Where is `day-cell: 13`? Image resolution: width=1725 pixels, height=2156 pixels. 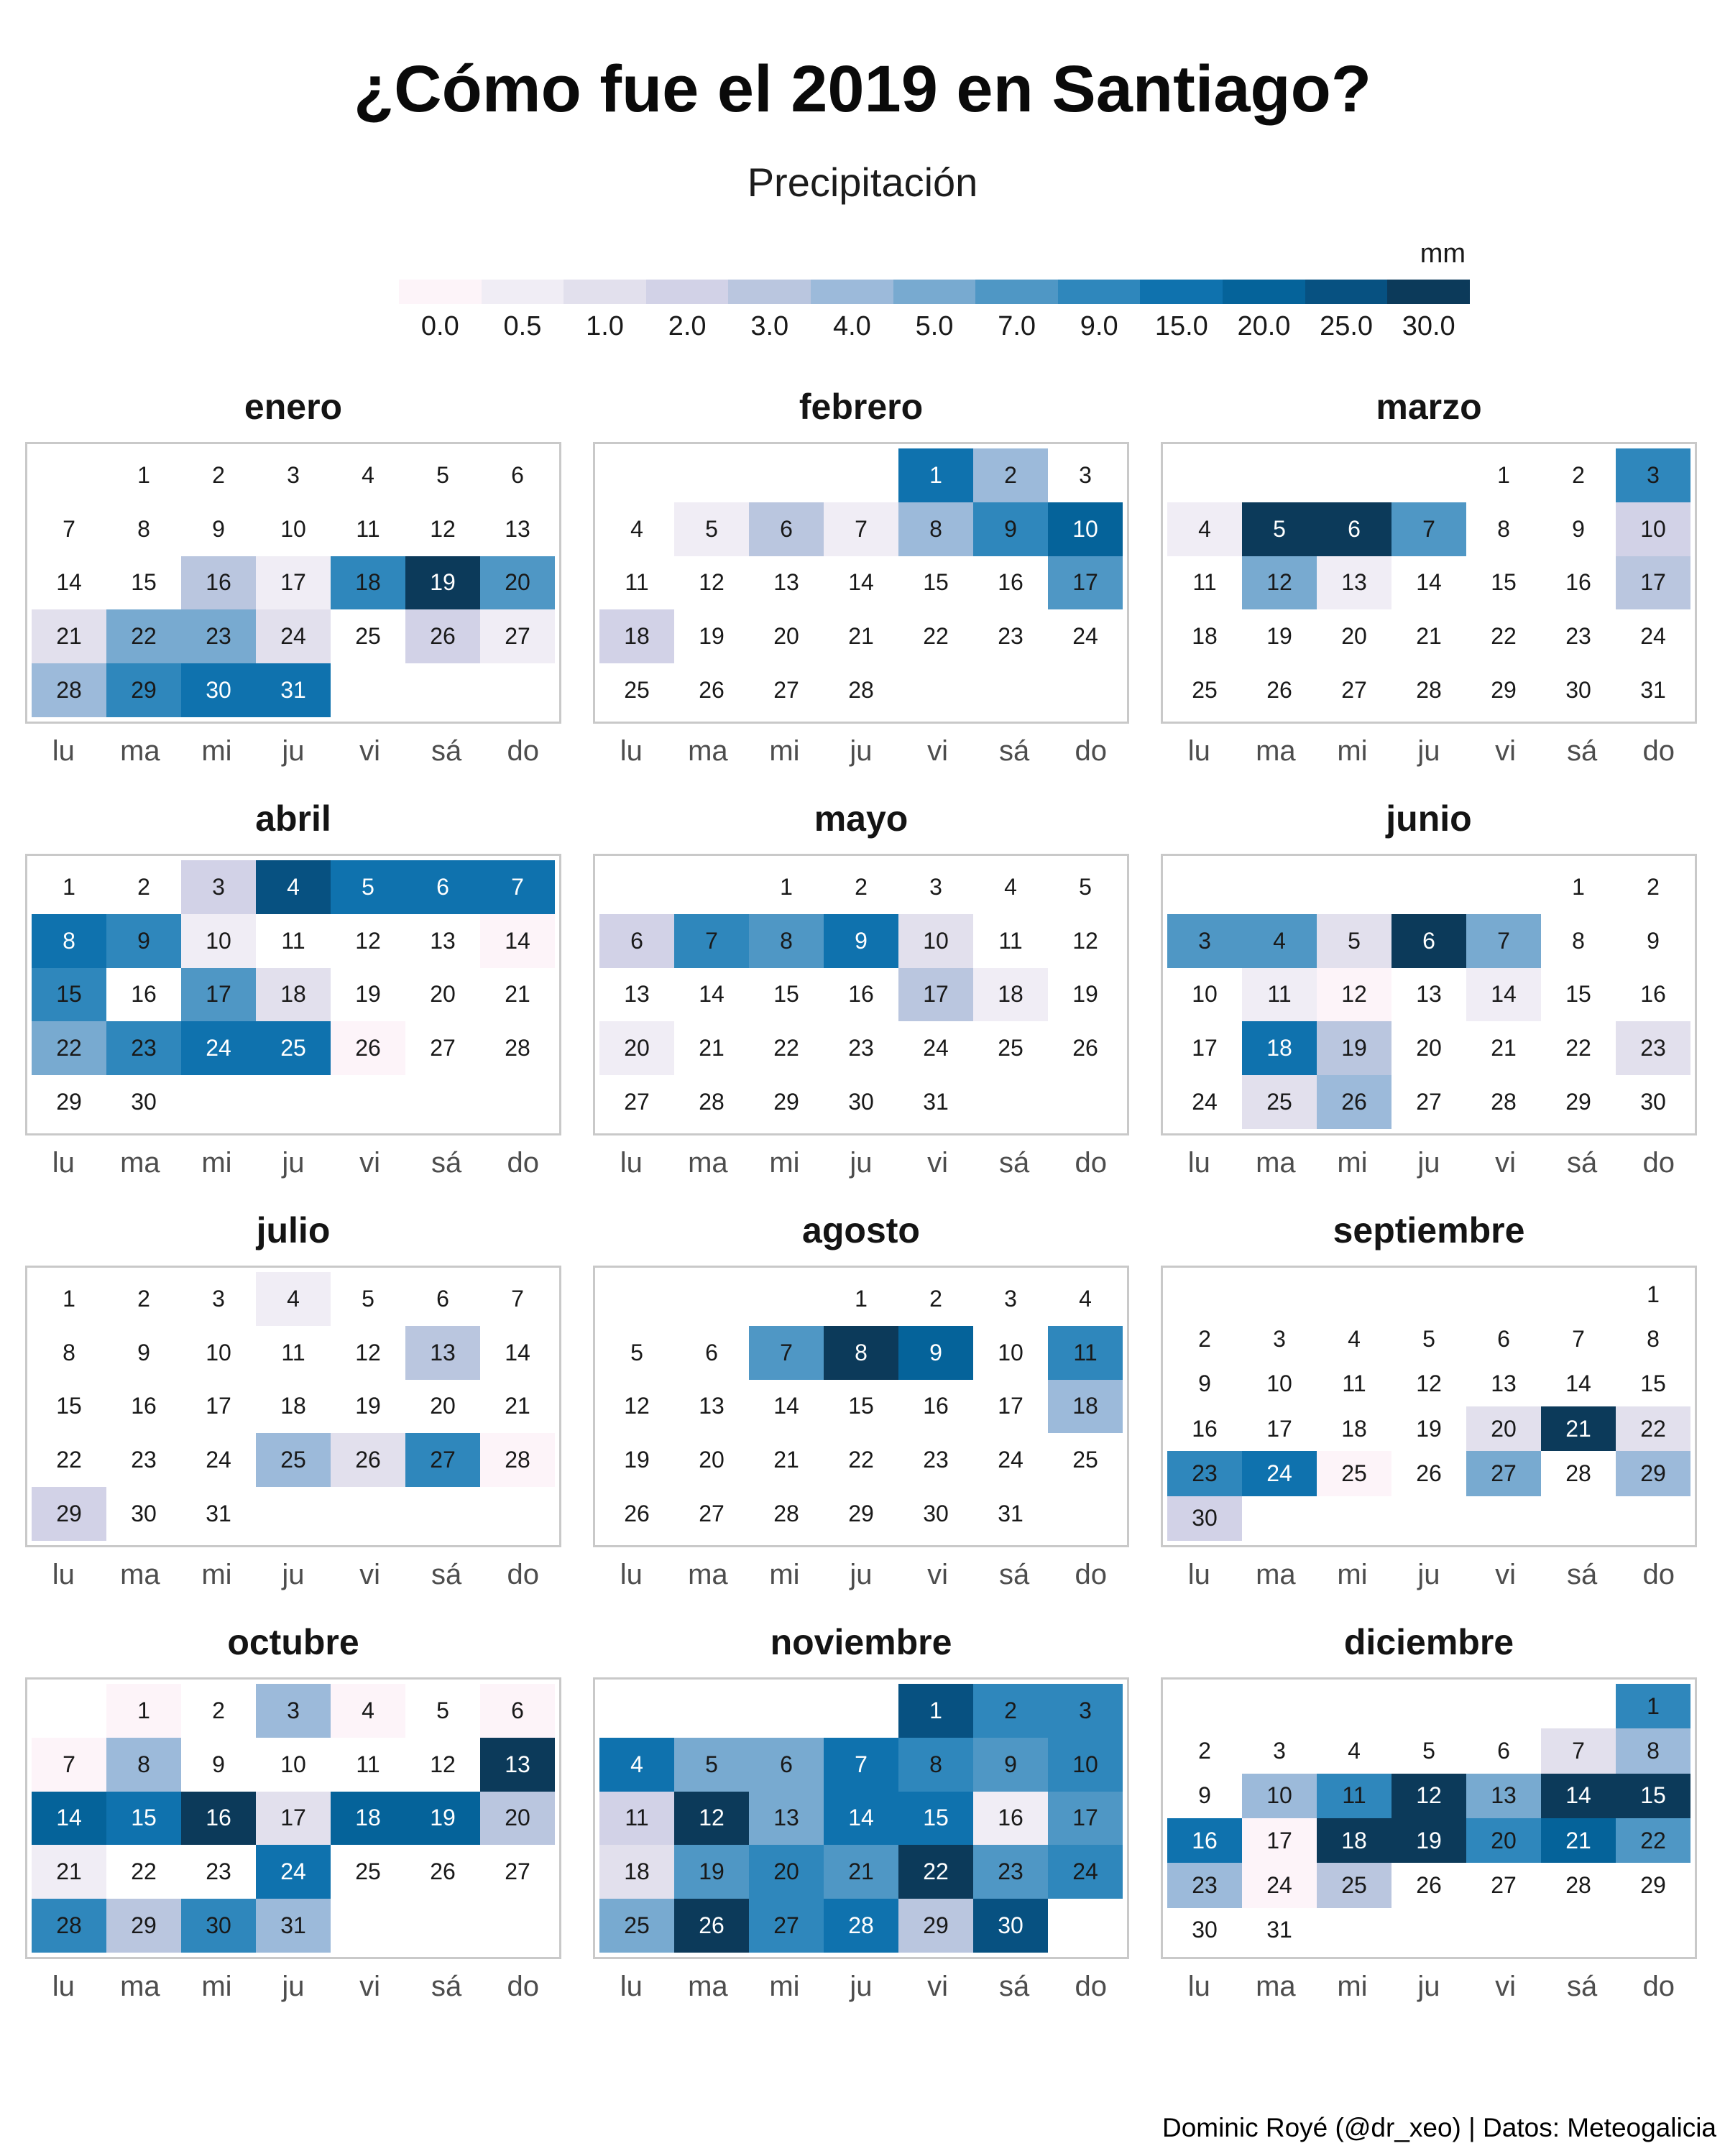 day-cell: 13 is located at coordinates (1503, 1796).